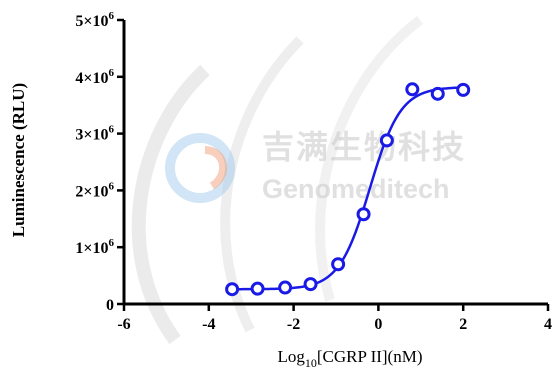 The image size is (554, 369). I want to click on y-tick-label-mantissa: 5×10, so click(91, 21).